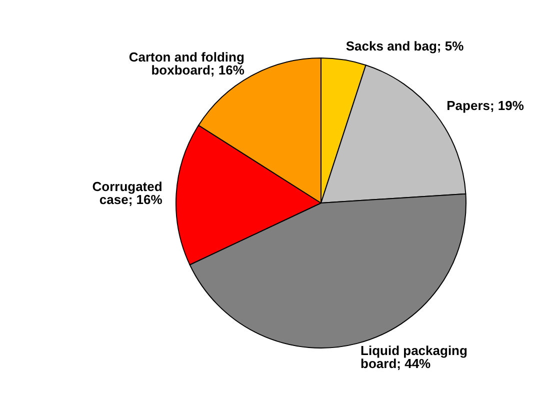  I want to click on slice-label: Papers; 19%, so click(485, 106).